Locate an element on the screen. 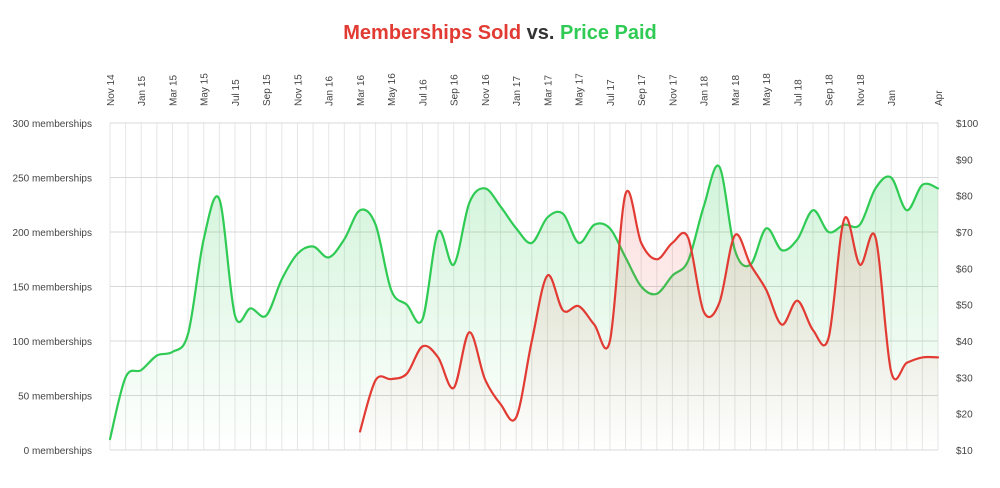 This screenshot has height=488, width=1000. x-tick-label: Jan is located at coordinates (892, 98).